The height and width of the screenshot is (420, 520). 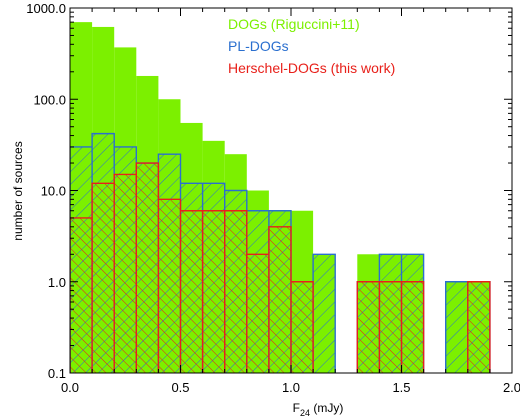 I want to click on x-tick-label-3: 1.5, so click(x=401, y=387).